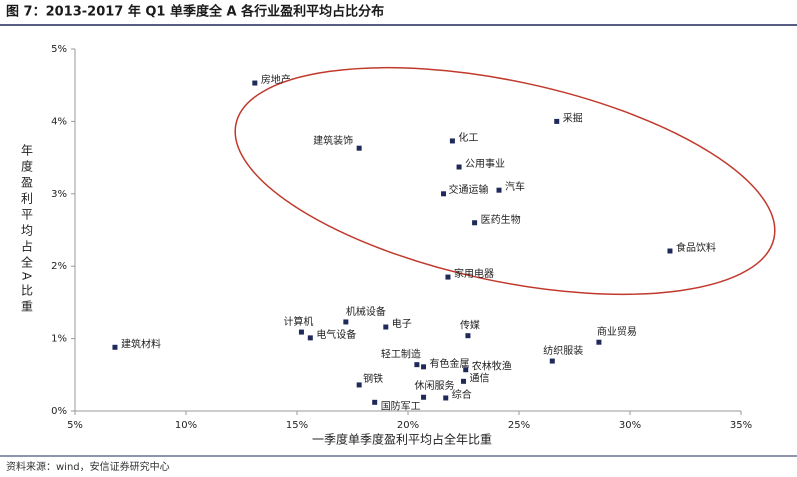  I want to click on x-tick-label: 20%, so click(408, 425).